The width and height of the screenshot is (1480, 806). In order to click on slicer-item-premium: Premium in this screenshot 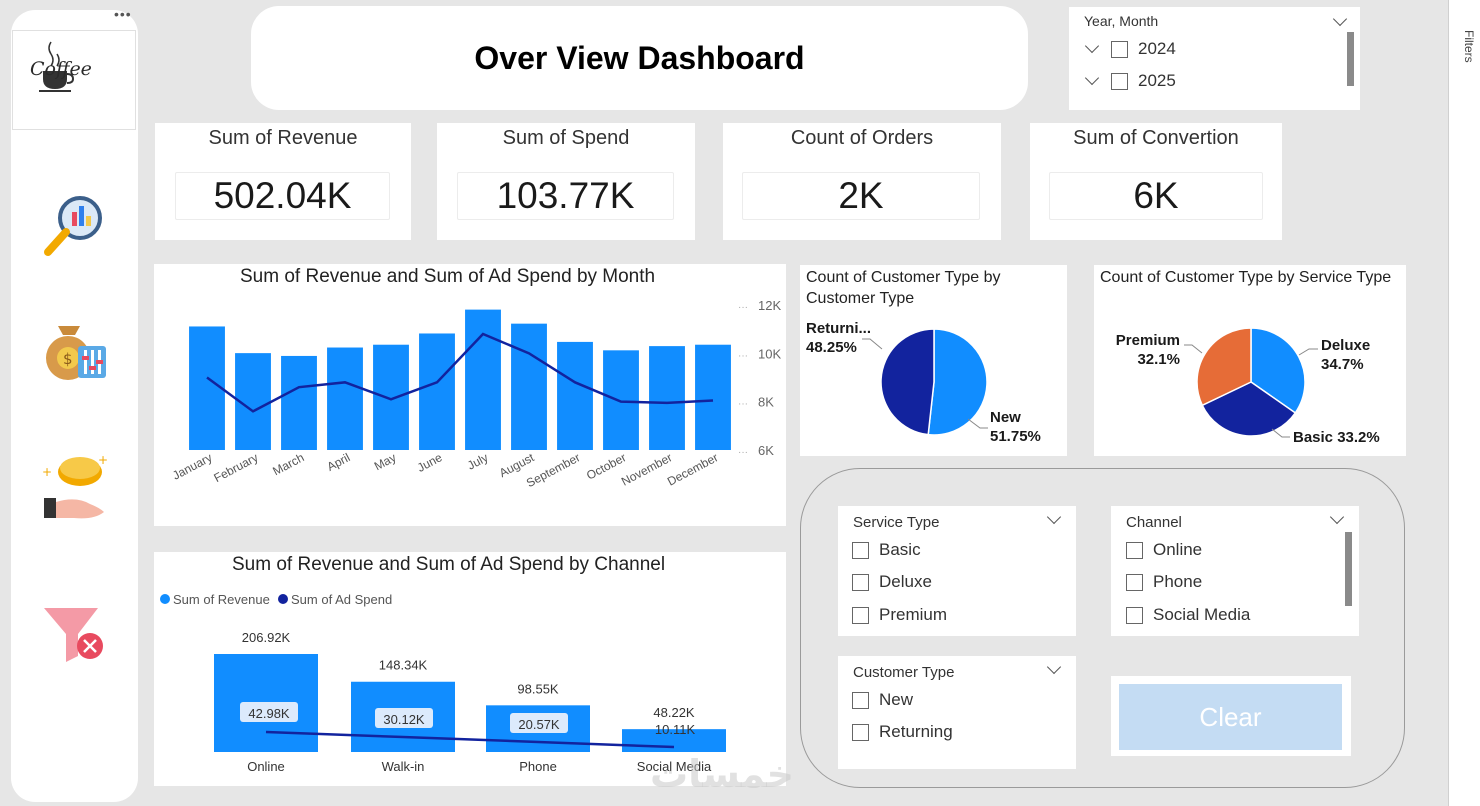, I will do `click(899, 615)`.